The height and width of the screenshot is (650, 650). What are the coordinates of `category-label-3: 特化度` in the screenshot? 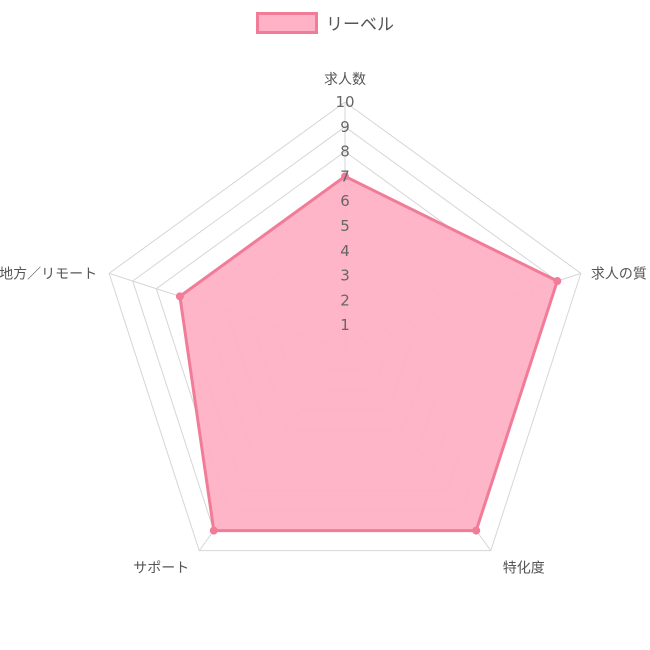 It's located at (524, 569).